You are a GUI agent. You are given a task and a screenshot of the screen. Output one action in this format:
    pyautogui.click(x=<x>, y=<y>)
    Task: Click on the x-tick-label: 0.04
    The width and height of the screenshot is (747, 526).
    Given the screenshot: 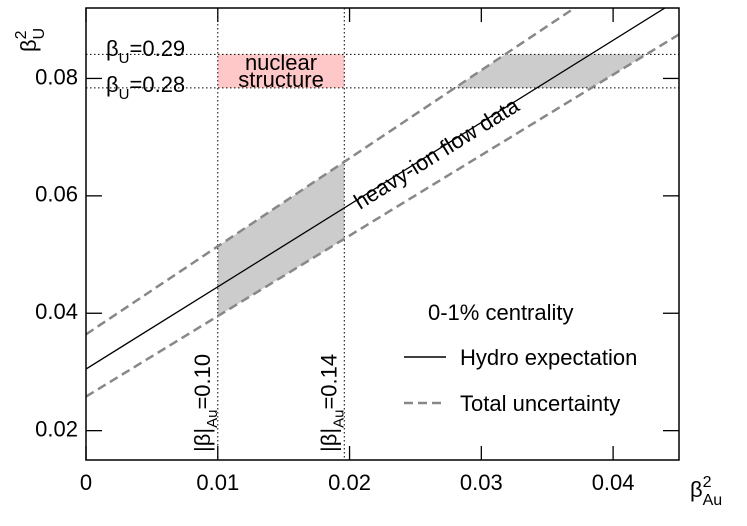 What is the action you would take?
    pyautogui.click(x=613, y=482)
    